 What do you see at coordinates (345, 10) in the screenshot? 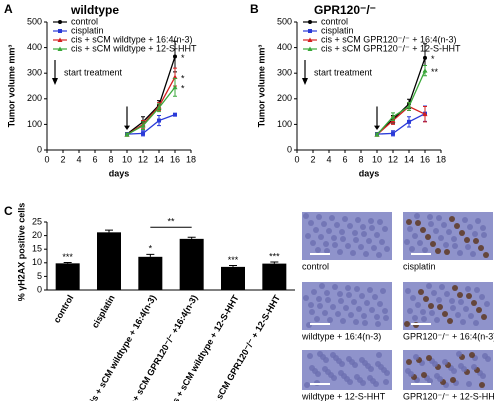
I see `chart-title: GPR120⁻/⁻` at bounding box center [345, 10].